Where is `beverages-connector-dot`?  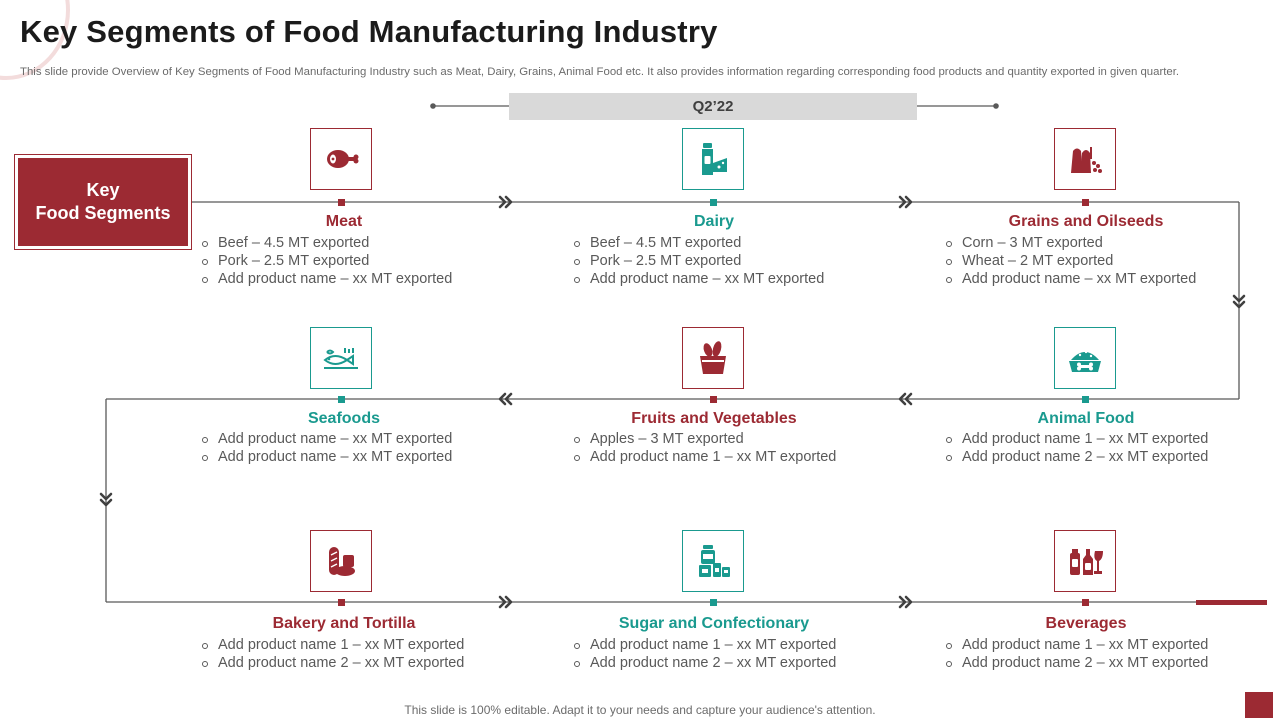
beverages-connector-dot is located at coordinates (1085, 602).